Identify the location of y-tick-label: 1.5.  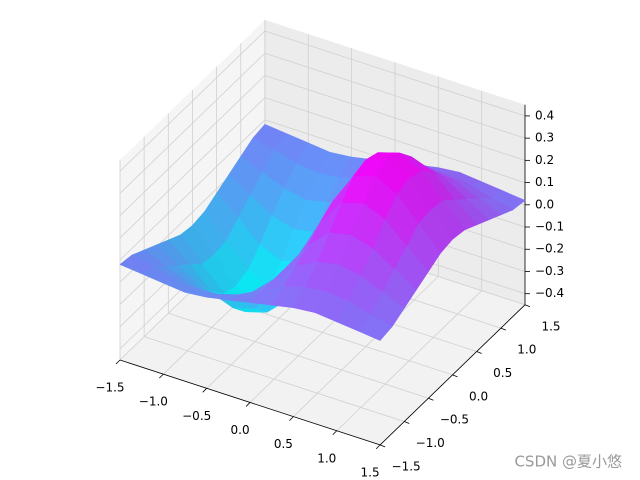
(550, 326).